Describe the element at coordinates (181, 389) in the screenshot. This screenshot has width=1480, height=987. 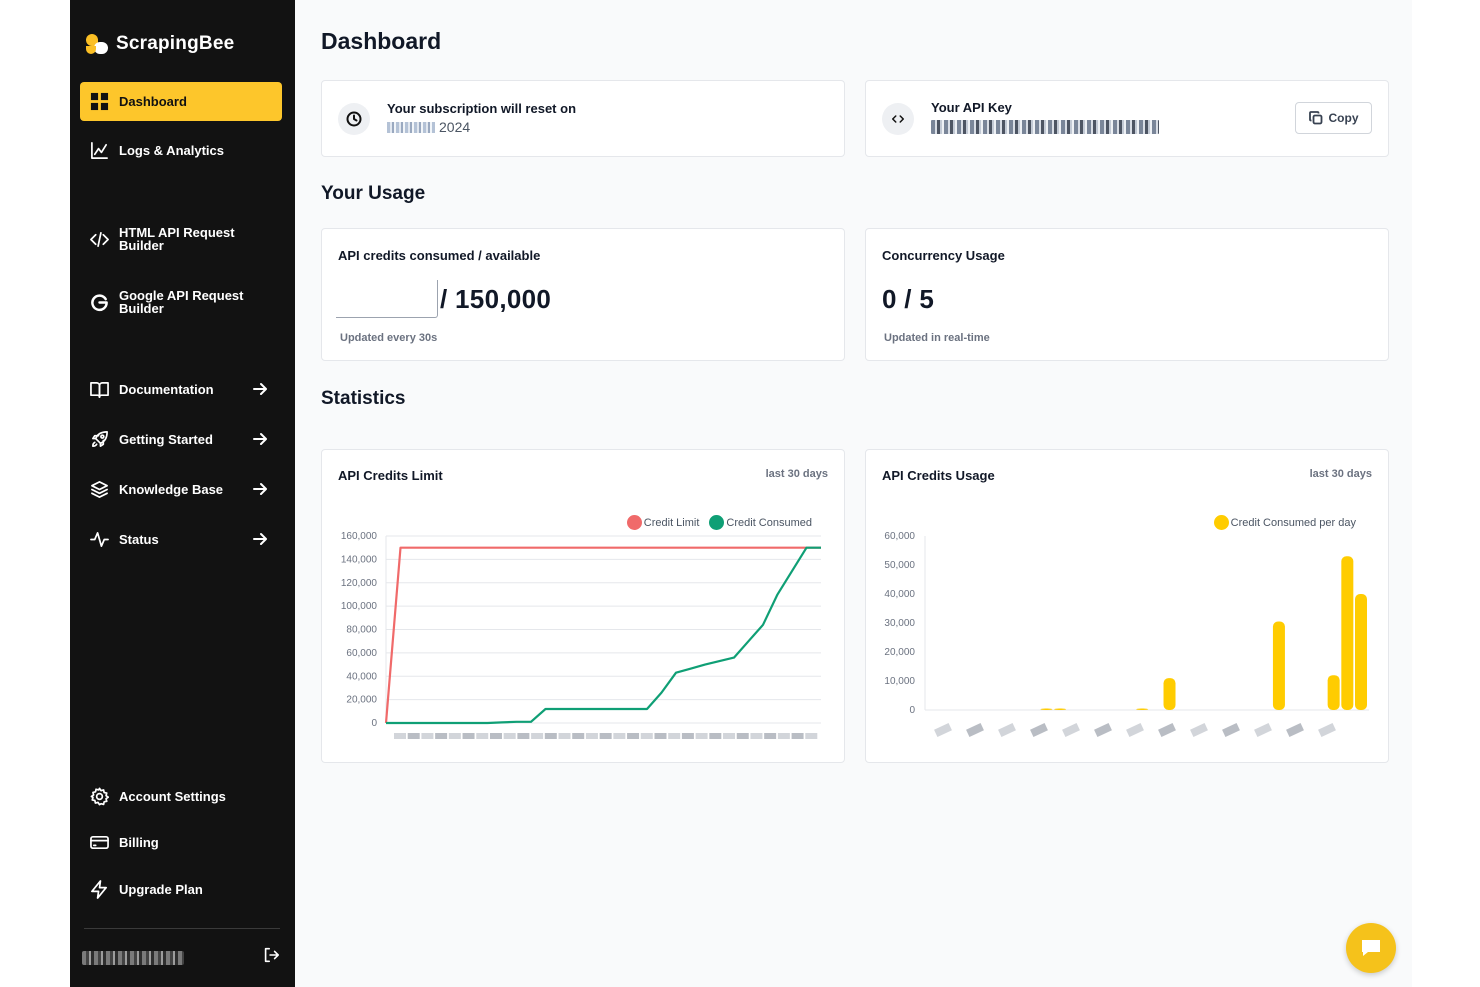
I see `sidebar-item-documentation: Documentation` at that location.